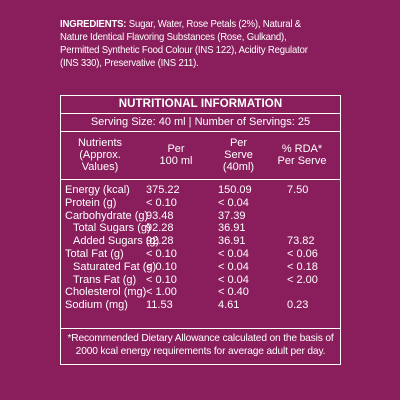 This screenshot has width=400, height=400. What do you see at coordinates (302, 266) in the screenshot?
I see `value-rda: < 0.18` at bounding box center [302, 266].